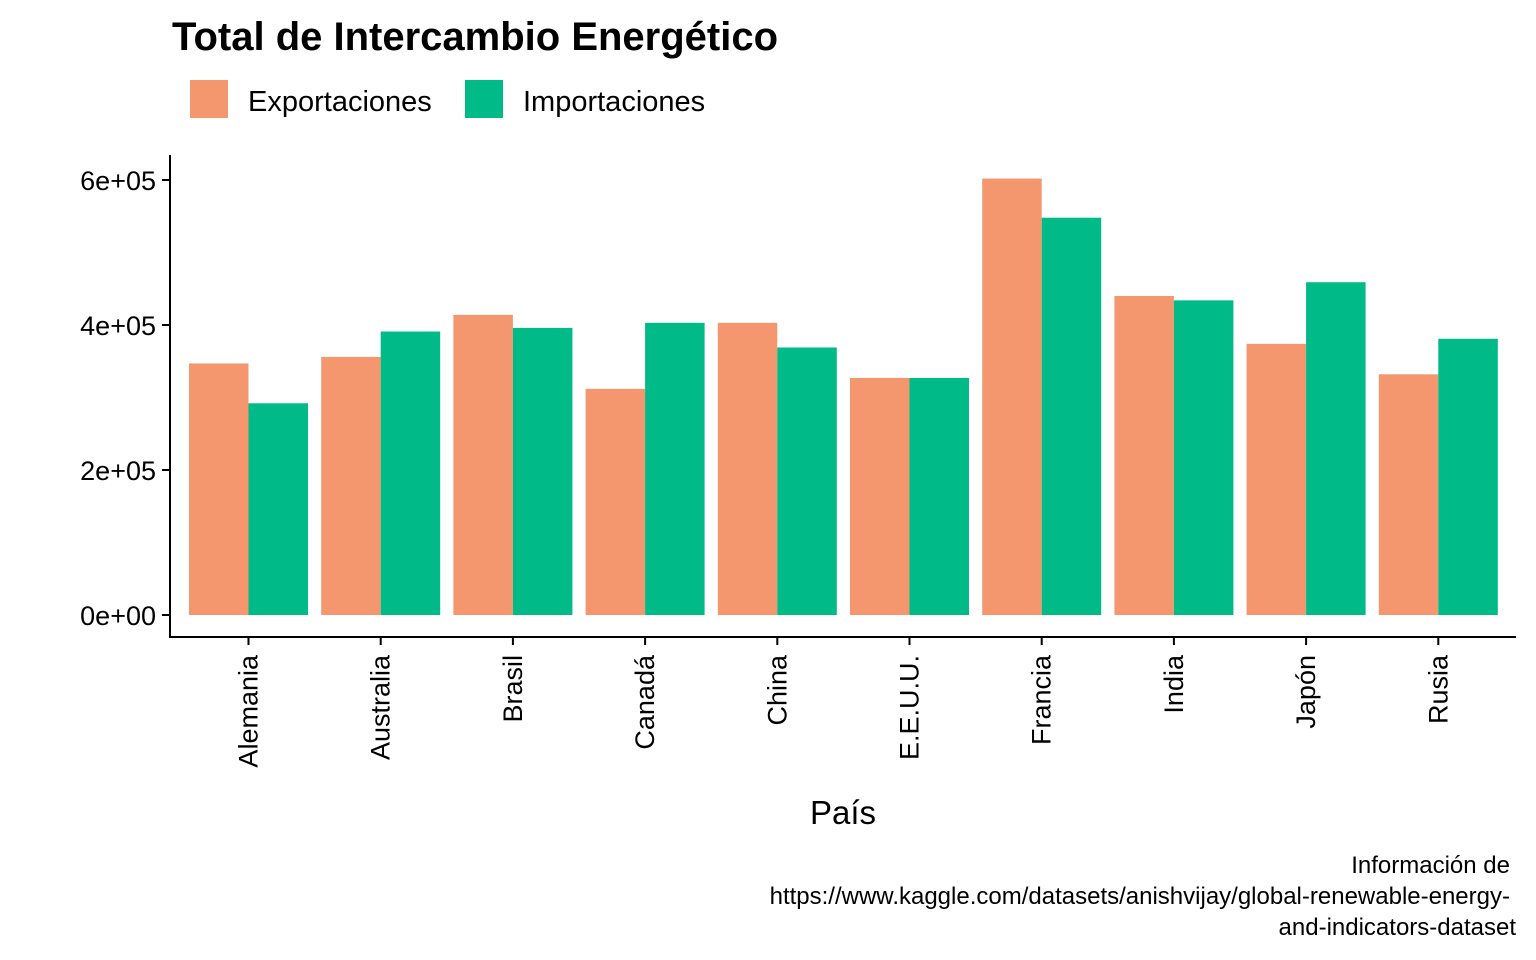 The width and height of the screenshot is (1536, 960). Describe the element at coordinates (340, 102) in the screenshot. I see `legend-label-exportaciones: Exportaciones` at that location.